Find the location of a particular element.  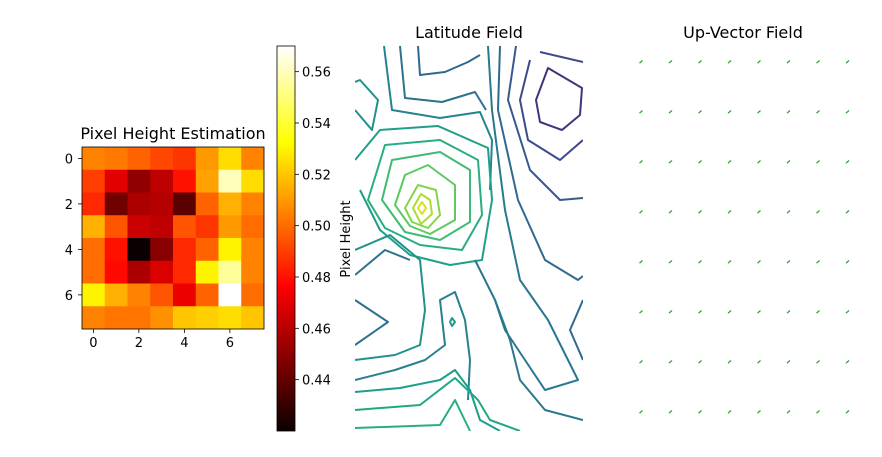

x-tick-label: 0 is located at coordinates (93, 343).